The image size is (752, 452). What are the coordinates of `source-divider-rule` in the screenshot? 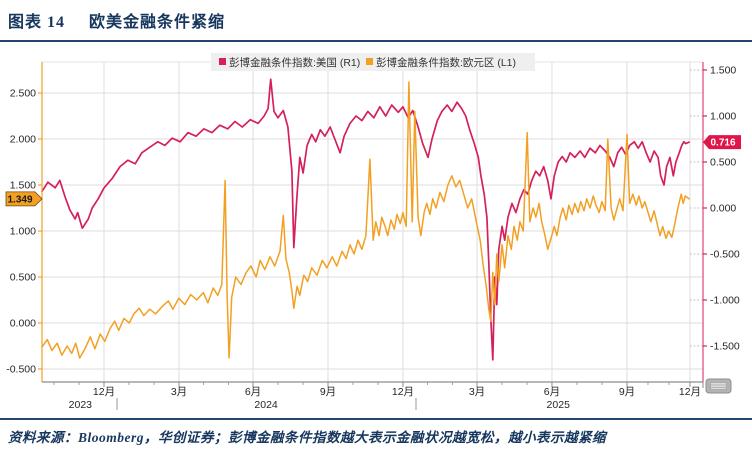 It's located at (376, 419).